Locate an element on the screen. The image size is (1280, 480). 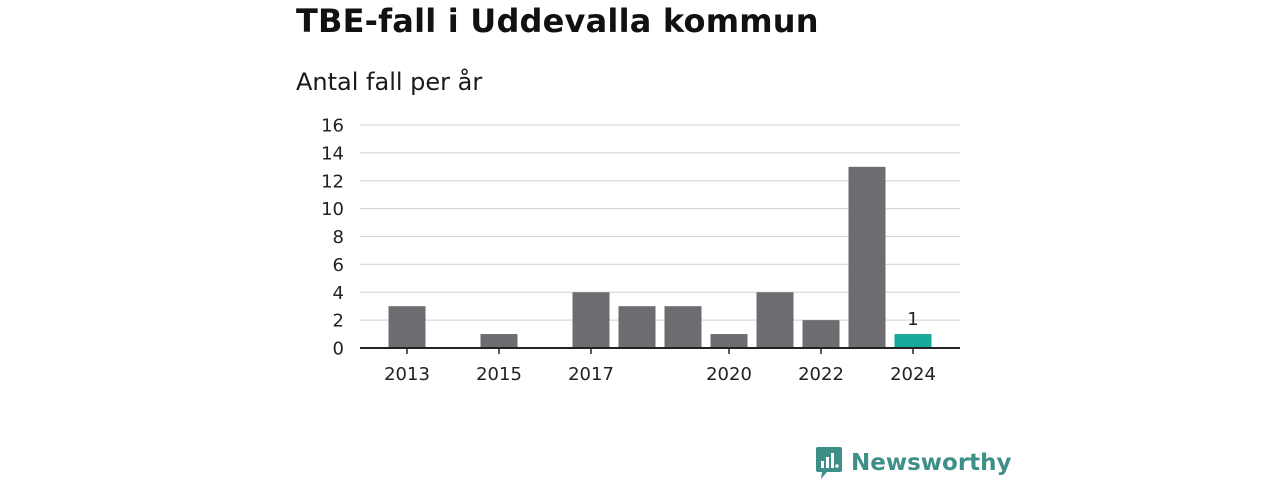
y-tick-label: 8 is located at coordinates (338, 237).